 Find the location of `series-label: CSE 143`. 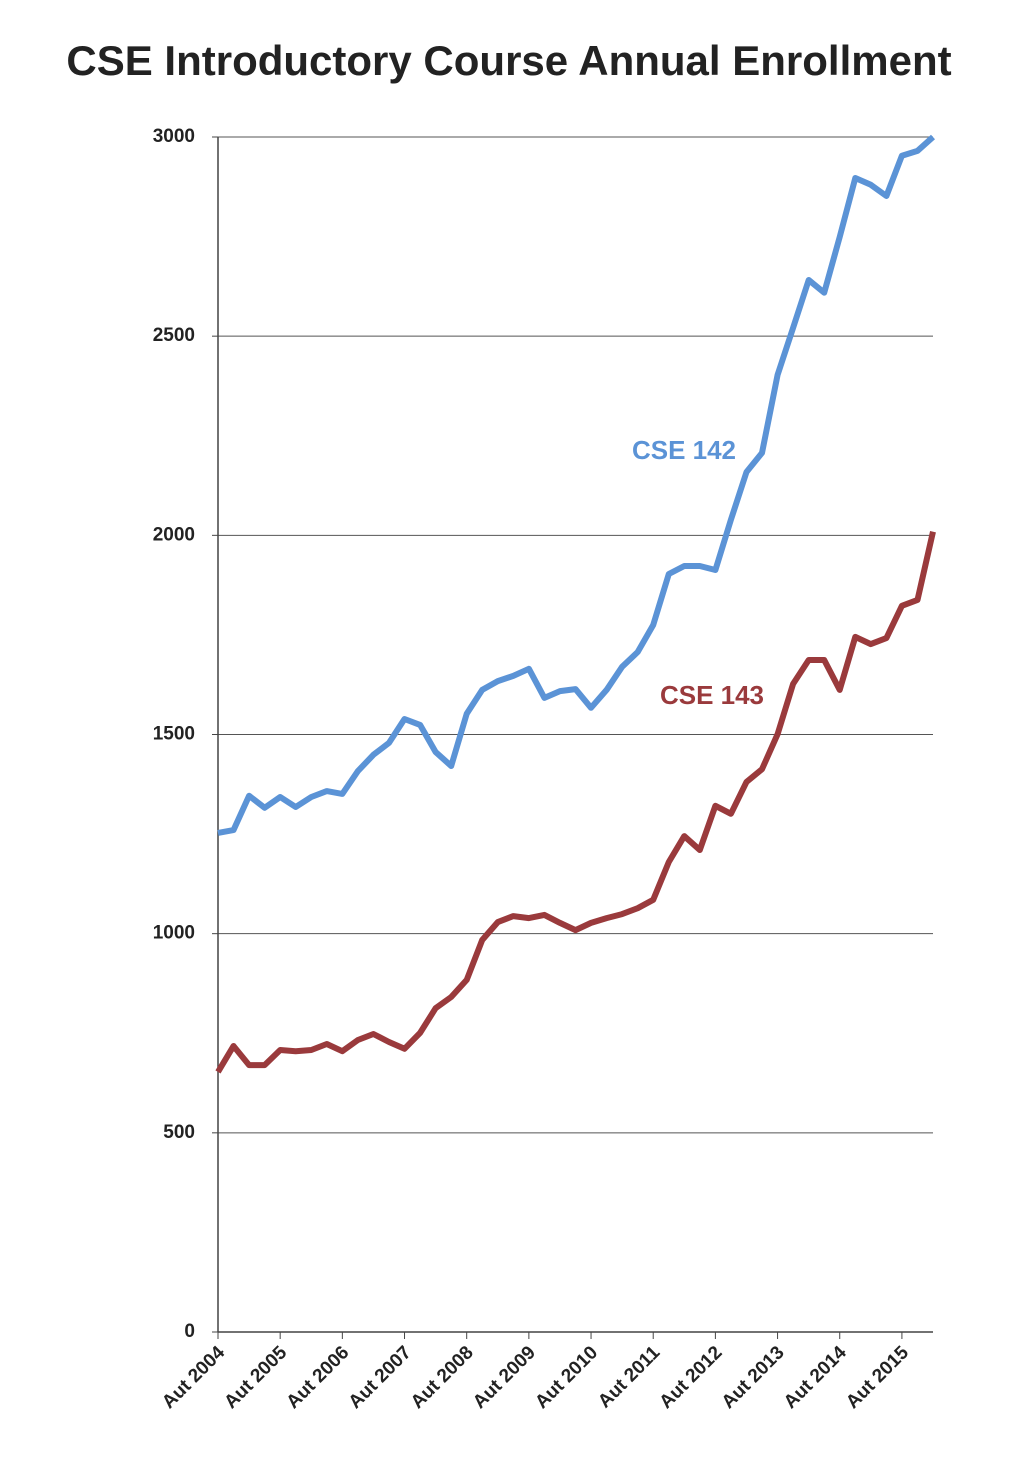

series-label: CSE 143 is located at coordinates (712, 695).